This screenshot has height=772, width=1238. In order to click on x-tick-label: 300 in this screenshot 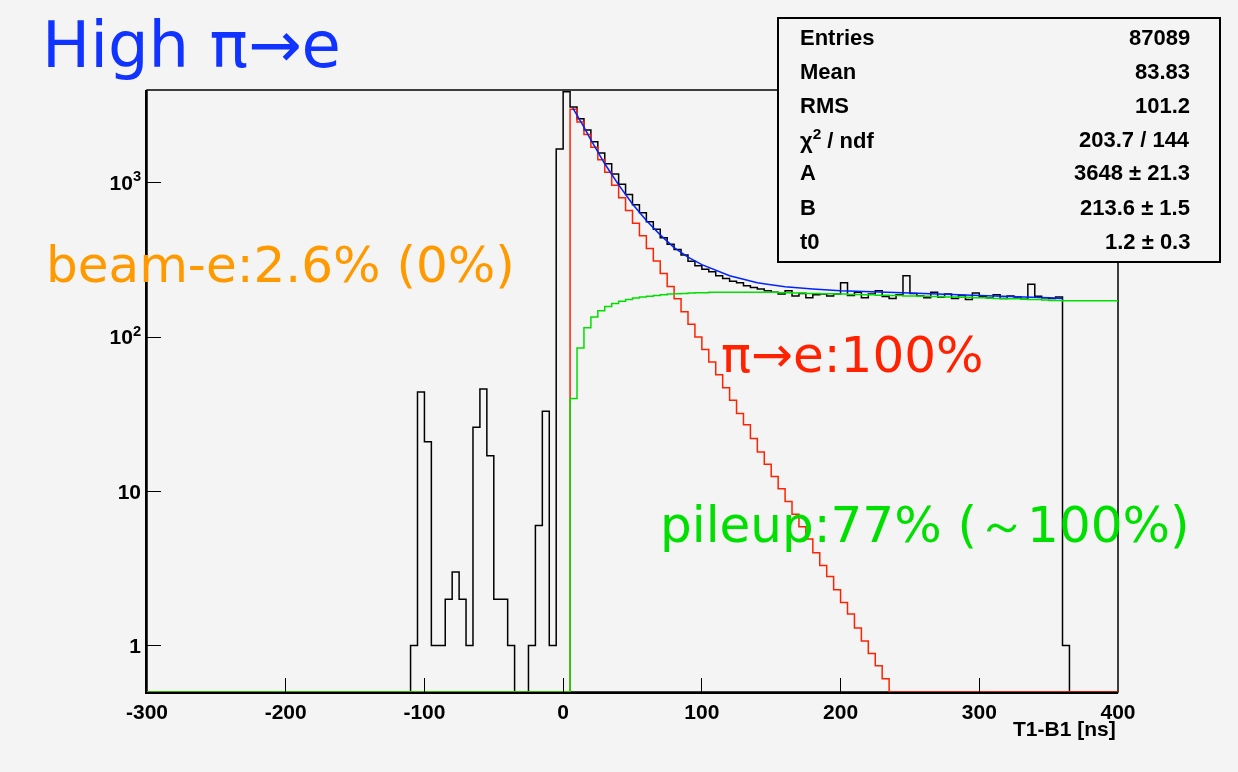, I will do `click(979, 711)`.